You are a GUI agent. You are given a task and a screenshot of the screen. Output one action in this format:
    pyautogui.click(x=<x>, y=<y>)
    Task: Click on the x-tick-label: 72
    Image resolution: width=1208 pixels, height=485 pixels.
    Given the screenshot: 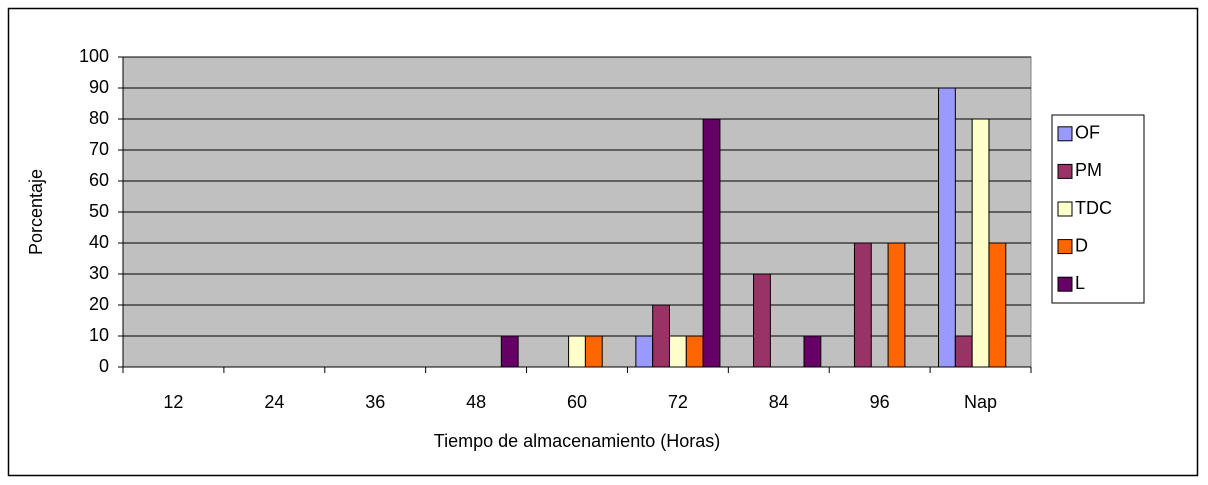 What is the action you would take?
    pyautogui.click(x=678, y=402)
    